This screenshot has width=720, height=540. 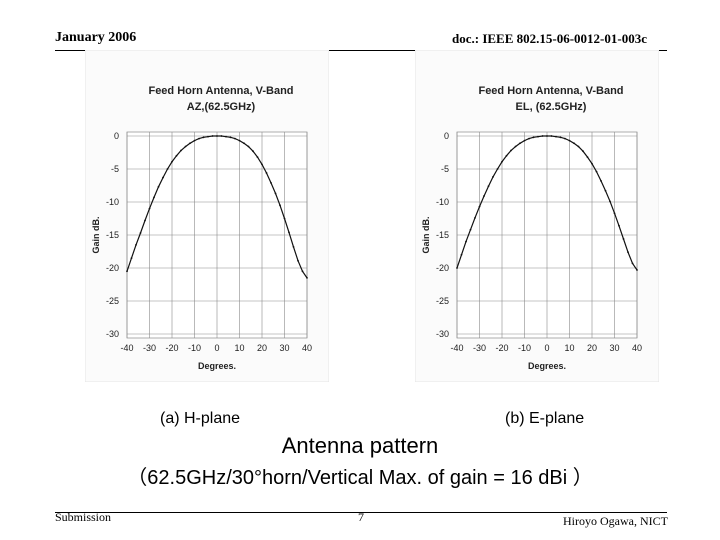 I want to click on y-tick-label: -15, so click(x=442, y=235).